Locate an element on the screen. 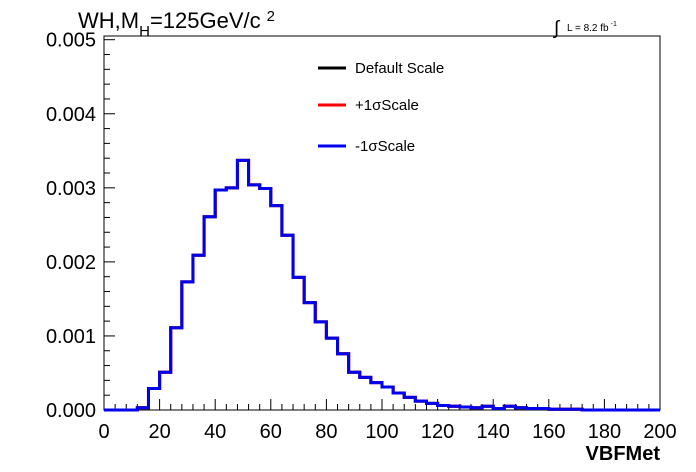 The height and width of the screenshot is (472, 696). lumi-superscript: -1 is located at coordinates (614, 24).